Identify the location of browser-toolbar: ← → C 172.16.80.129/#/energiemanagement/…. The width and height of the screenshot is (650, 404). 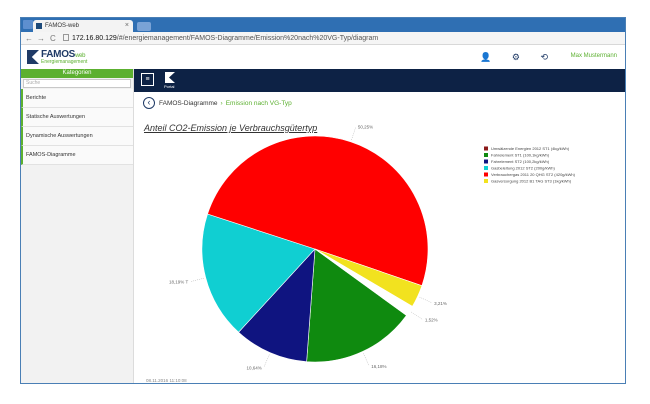
(323, 38).